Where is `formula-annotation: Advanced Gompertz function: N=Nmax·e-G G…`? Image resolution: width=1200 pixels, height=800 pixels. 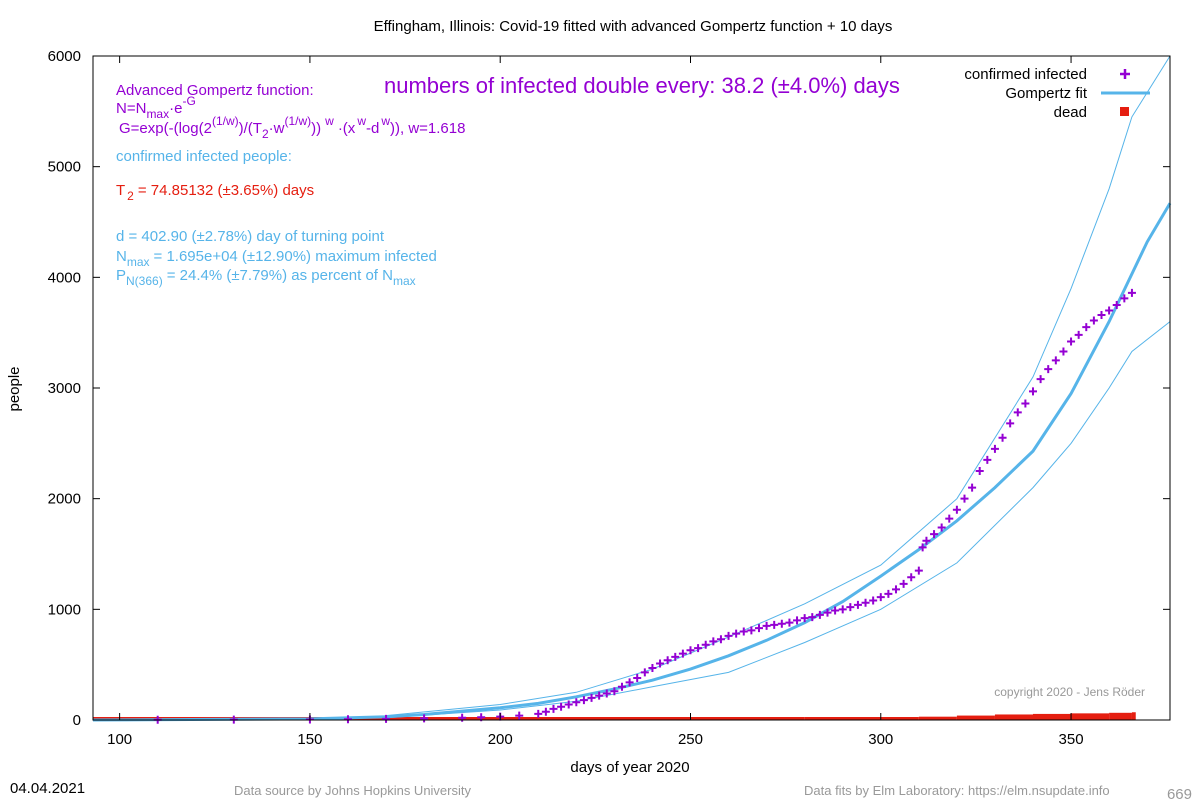
formula-annotation: Advanced Gompertz function: N=Nmax·e-G G… is located at coordinates (290, 111).